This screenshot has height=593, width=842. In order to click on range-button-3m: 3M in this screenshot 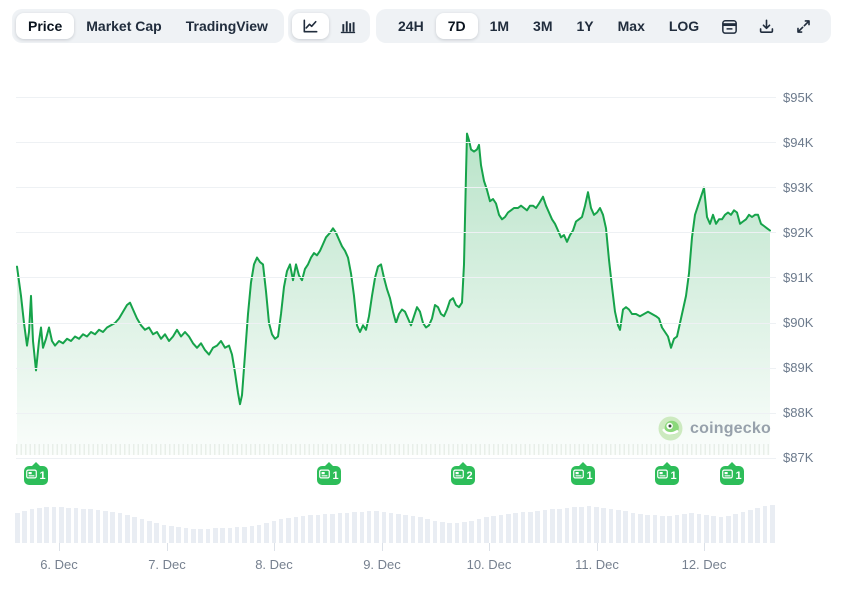, I will do `click(542, 26)`.